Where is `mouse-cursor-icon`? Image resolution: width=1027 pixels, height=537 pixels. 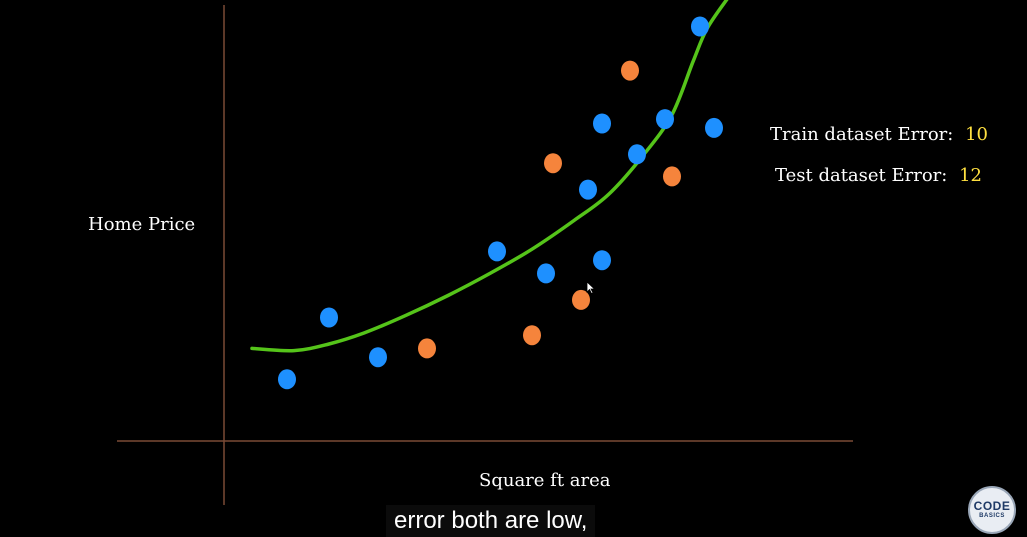 mouse-cursor-icon is located at coordinates (591, 288).